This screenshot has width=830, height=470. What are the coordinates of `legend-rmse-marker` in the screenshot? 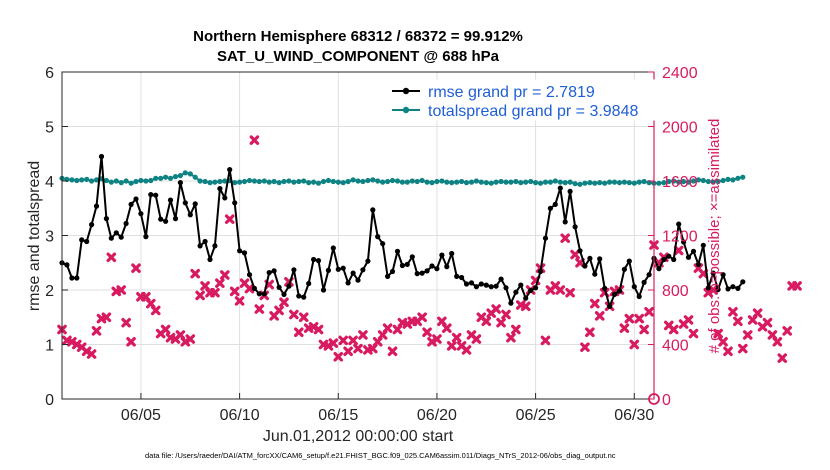 It's located at (406, 91).